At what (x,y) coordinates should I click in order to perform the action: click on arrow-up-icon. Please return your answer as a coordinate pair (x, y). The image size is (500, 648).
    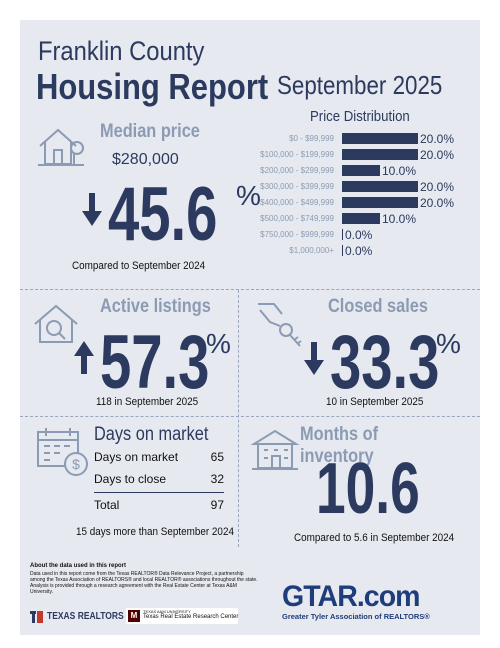
    Looking at the image, I should click on (84, 357).